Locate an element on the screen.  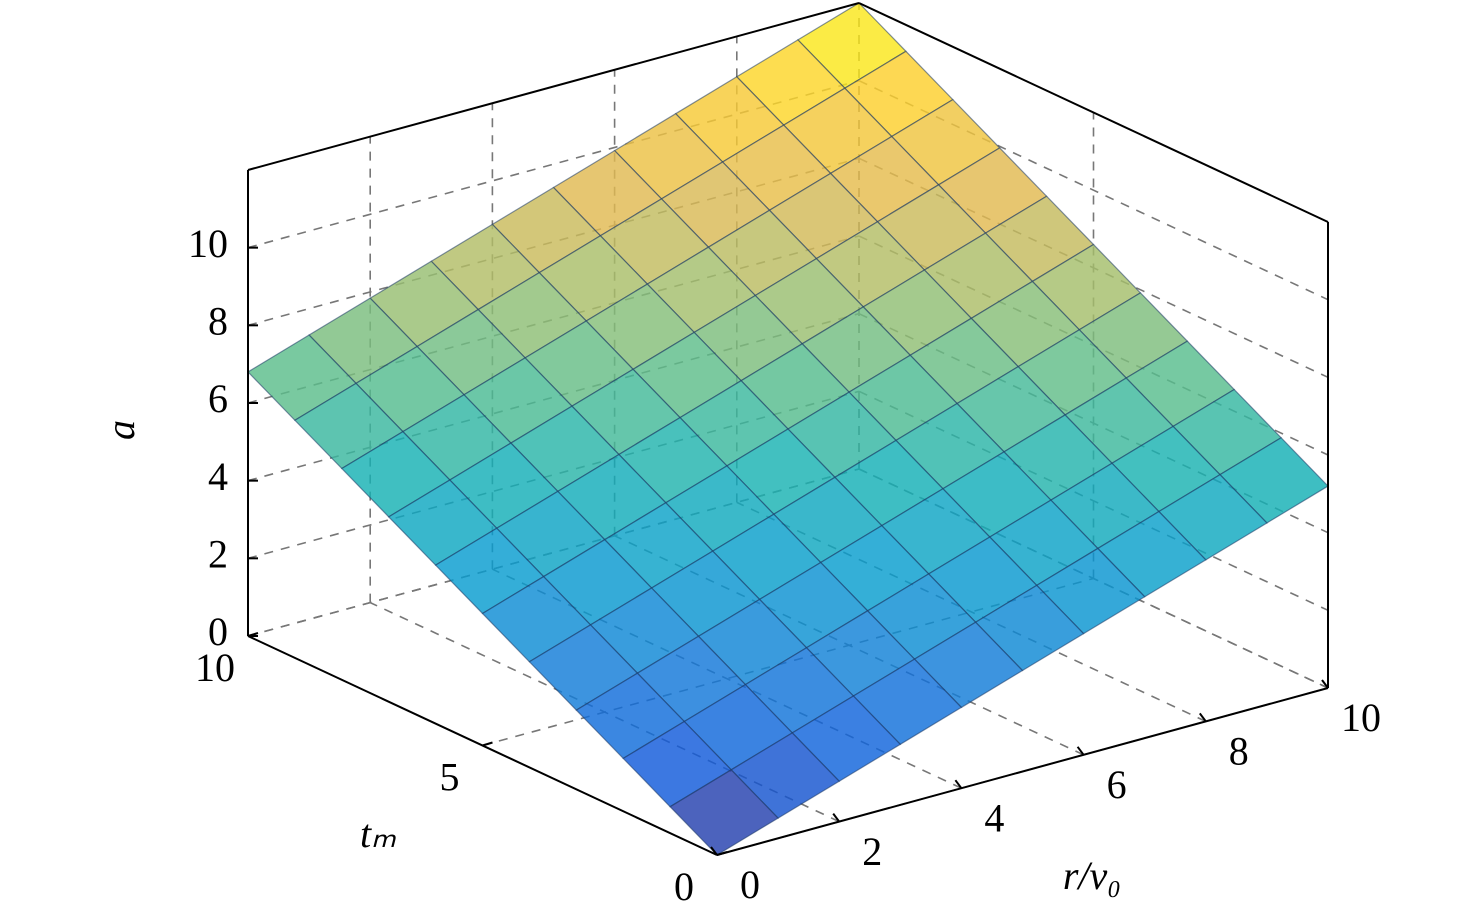
x-tick-label: 2 is located at coordinates (872, 851).